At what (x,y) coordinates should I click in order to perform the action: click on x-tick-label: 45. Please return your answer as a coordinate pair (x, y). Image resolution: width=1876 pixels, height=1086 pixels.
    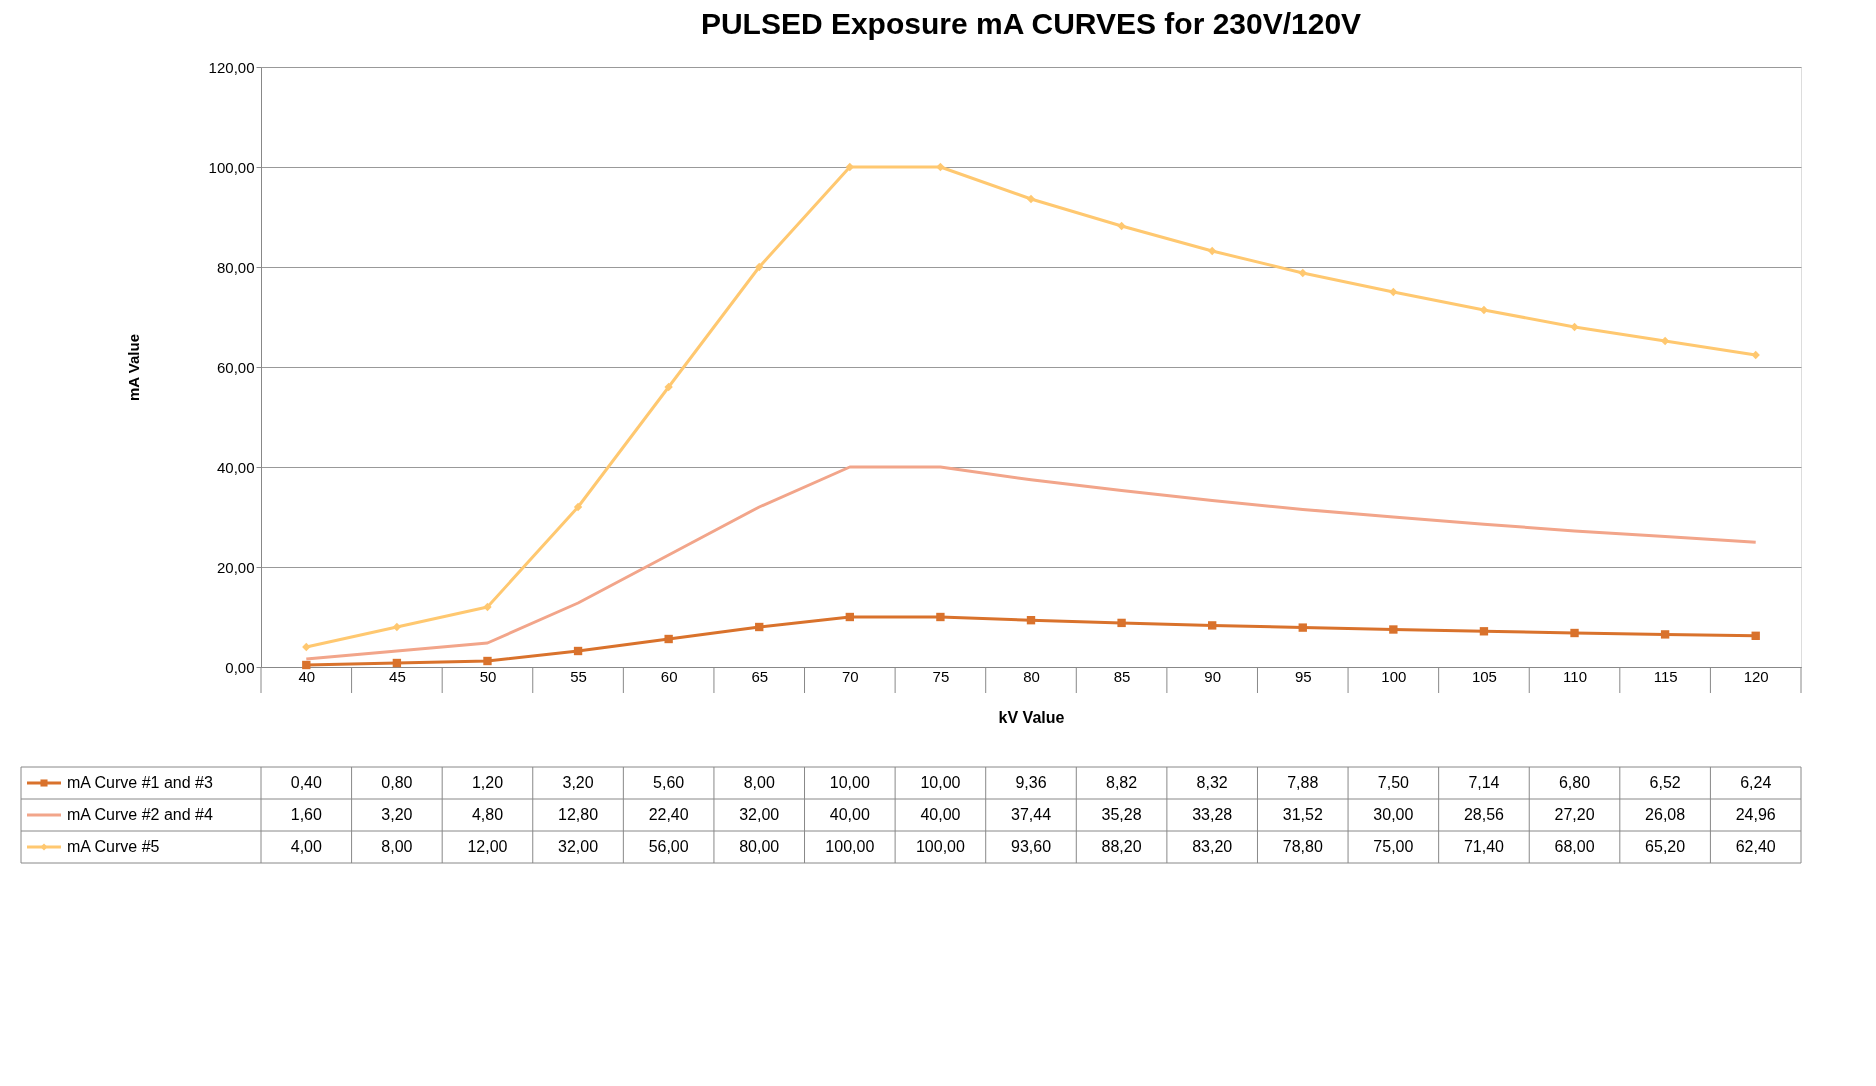
    Looking at the image, I should click on (397, 676).